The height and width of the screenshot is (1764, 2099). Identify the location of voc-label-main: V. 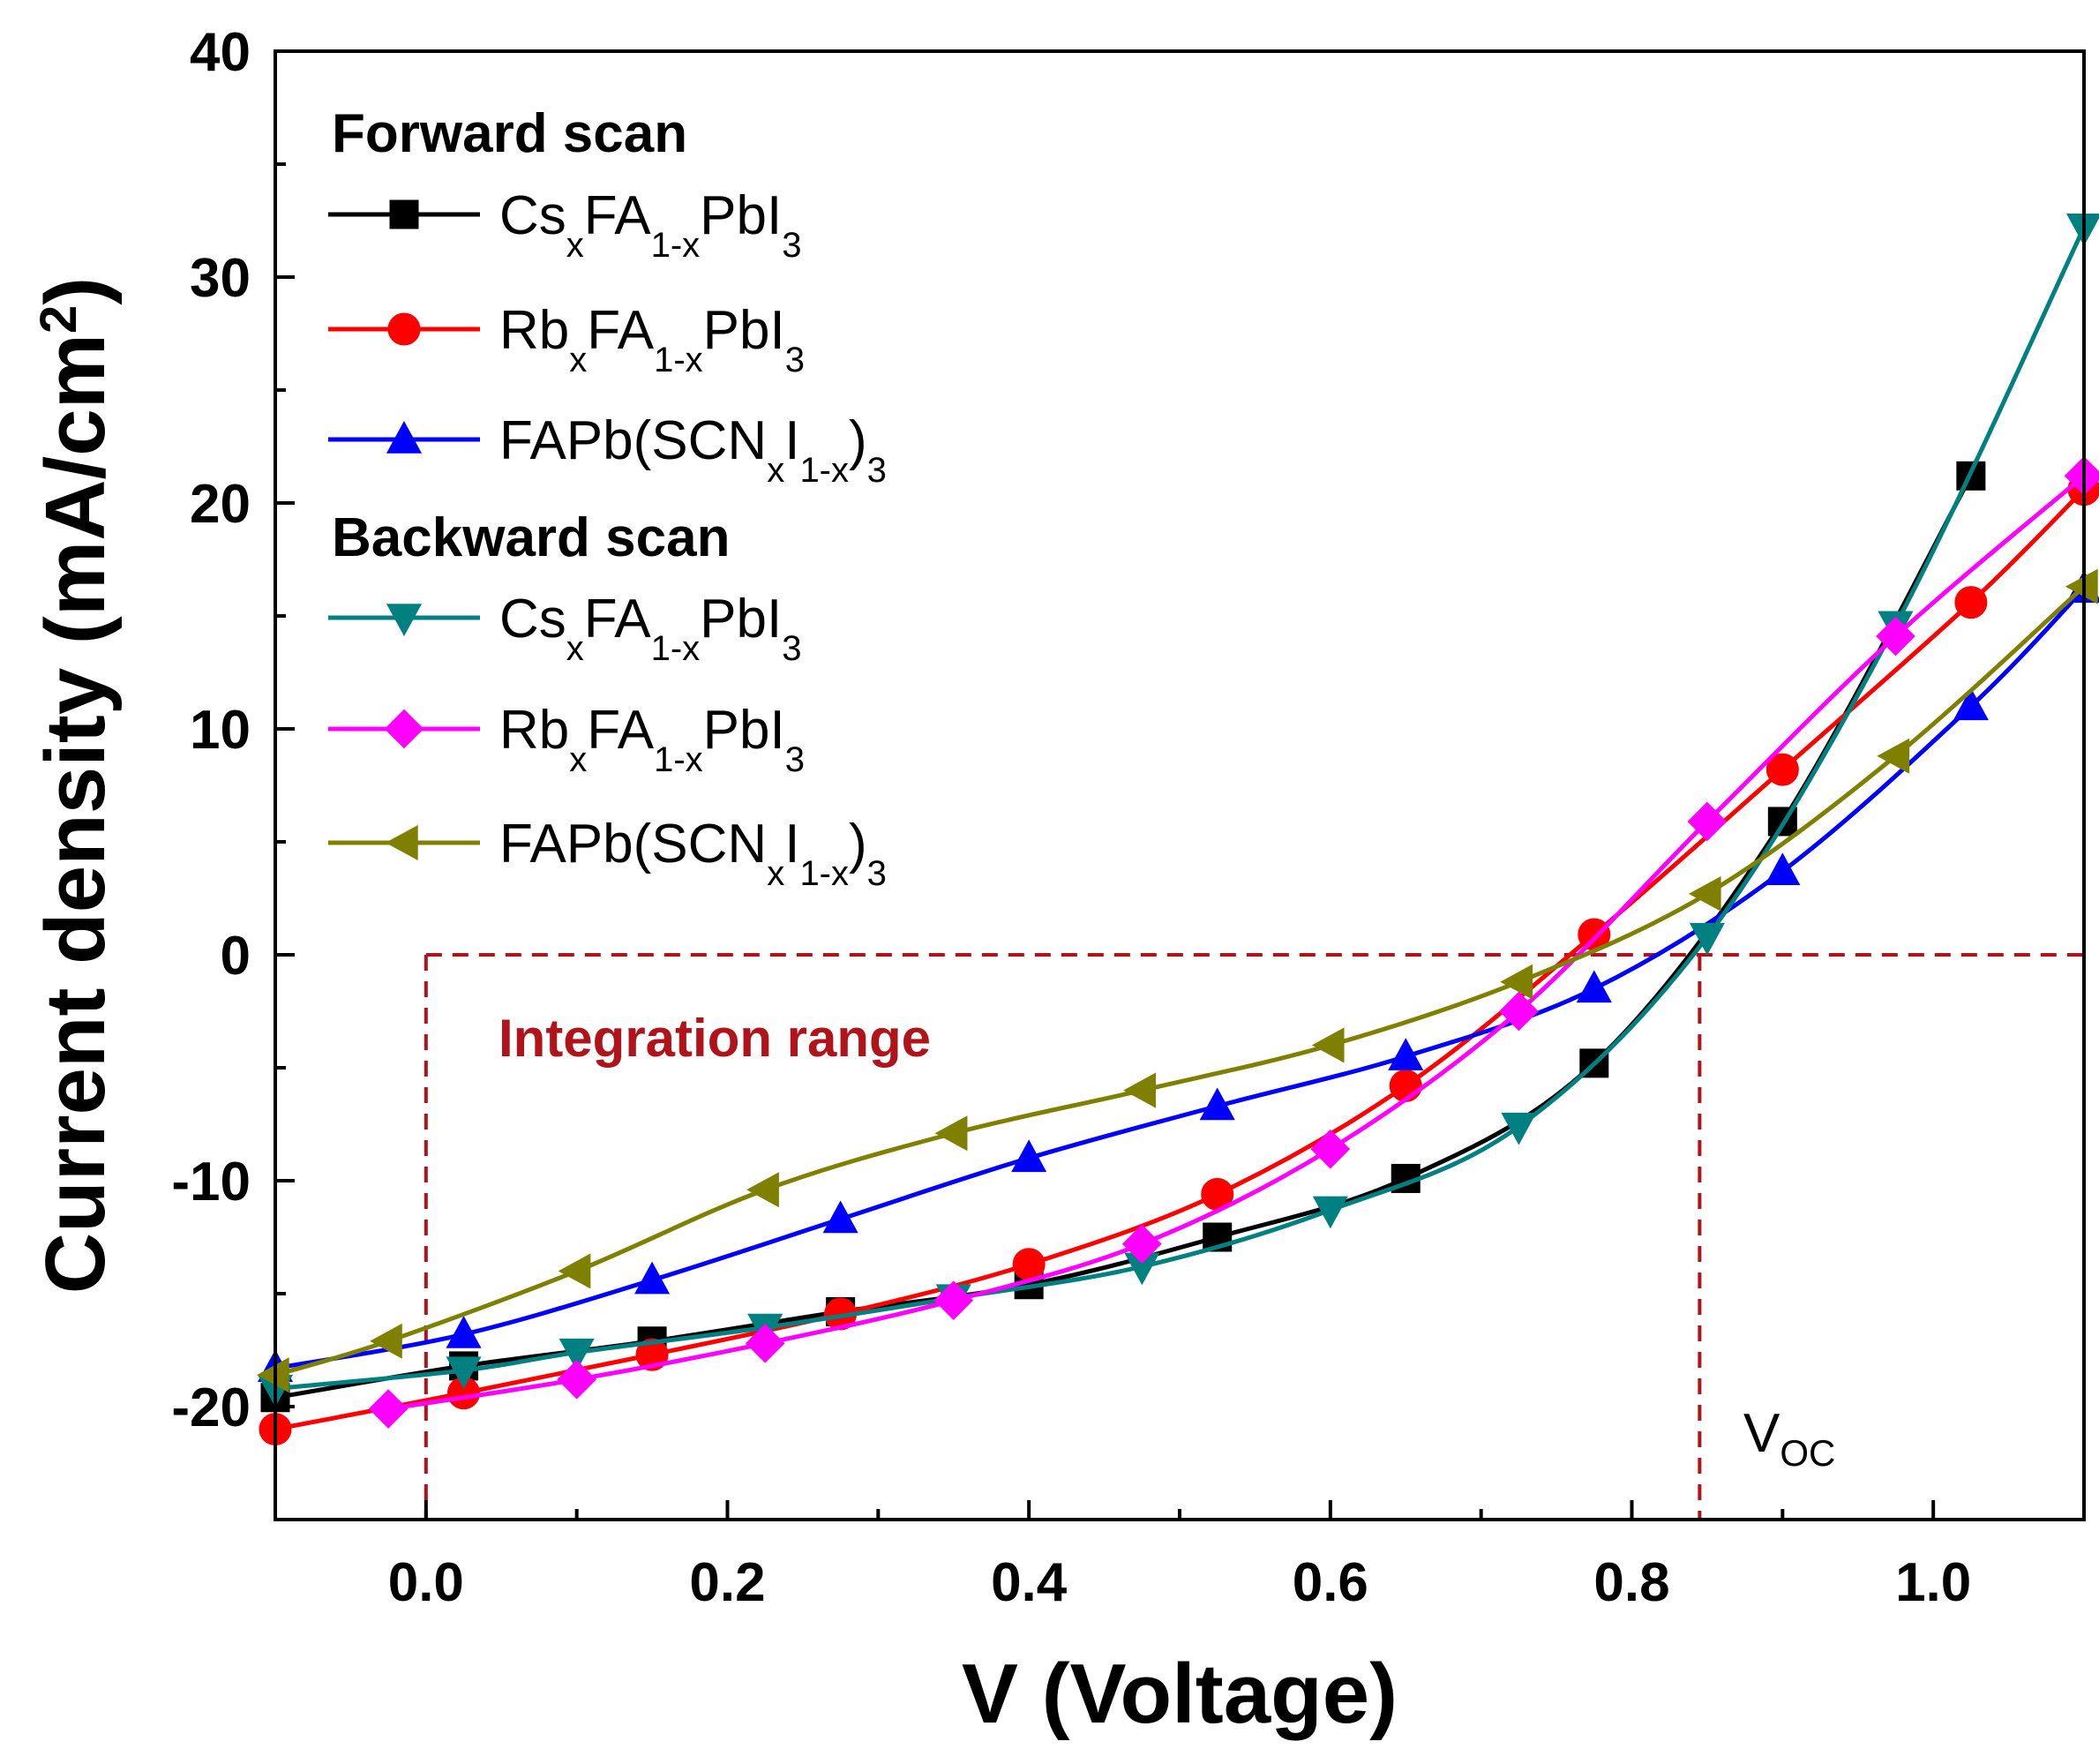
(1762, 1433).